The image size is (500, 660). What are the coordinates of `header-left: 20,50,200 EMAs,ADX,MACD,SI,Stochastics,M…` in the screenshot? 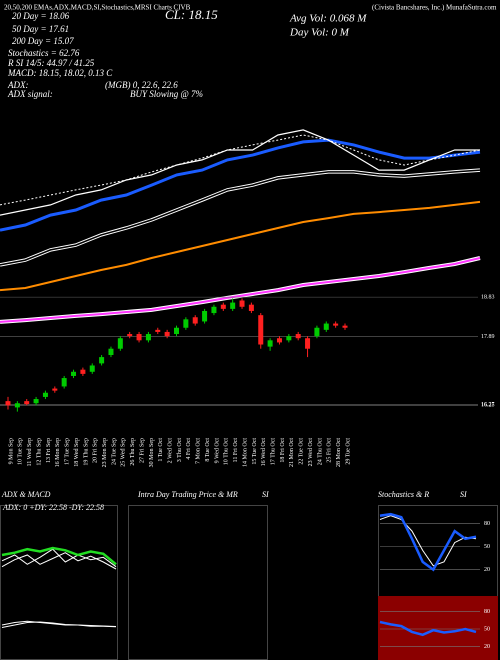 It's located at (97, 8).